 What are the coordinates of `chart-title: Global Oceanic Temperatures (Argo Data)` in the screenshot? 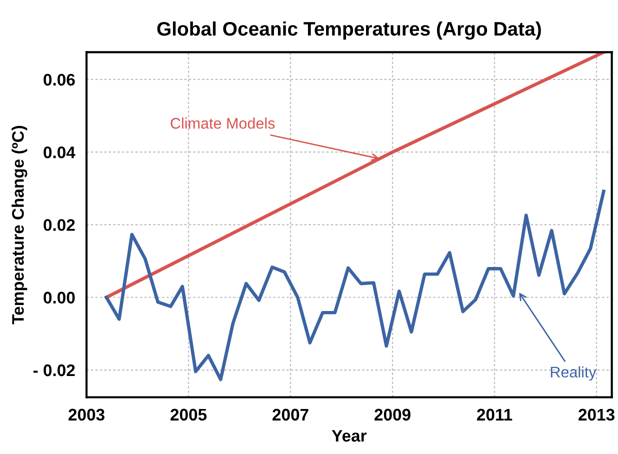 It's located at (349, 30).